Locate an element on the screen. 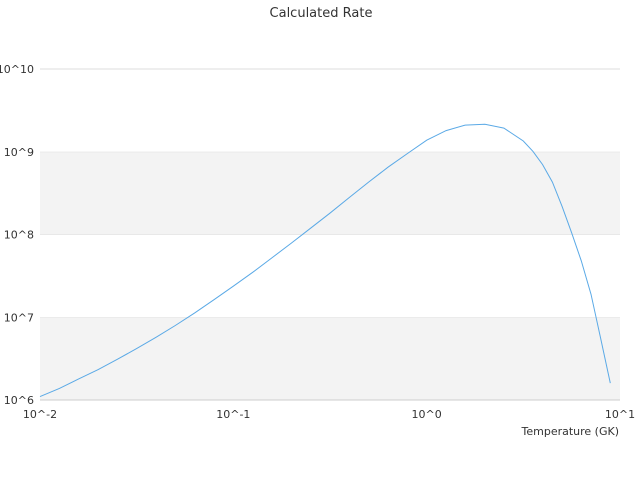  x-tick-label: 10^1 is located at coordinates (620, 414).